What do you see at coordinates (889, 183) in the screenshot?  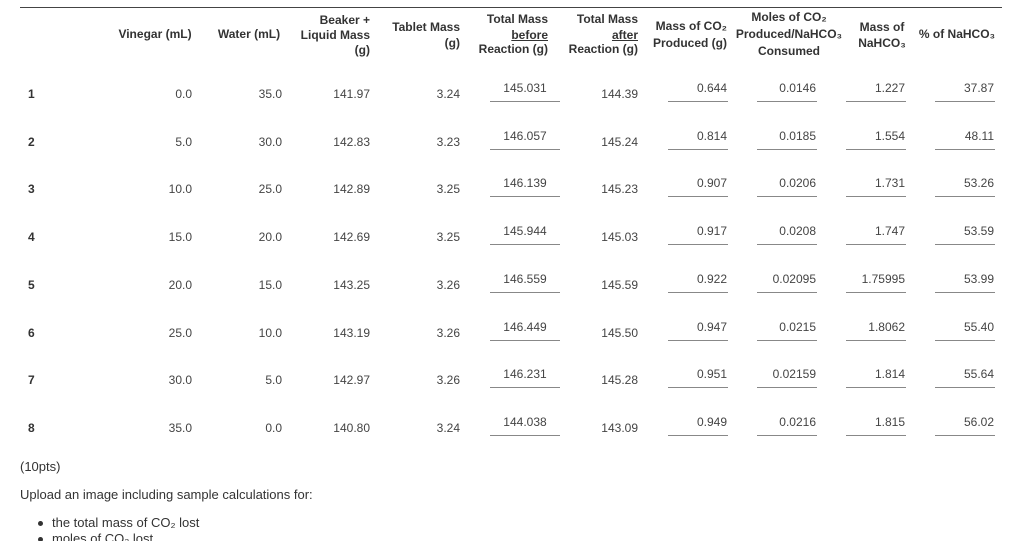 I see `cell: 1.731` at bounding box center [889, 183].